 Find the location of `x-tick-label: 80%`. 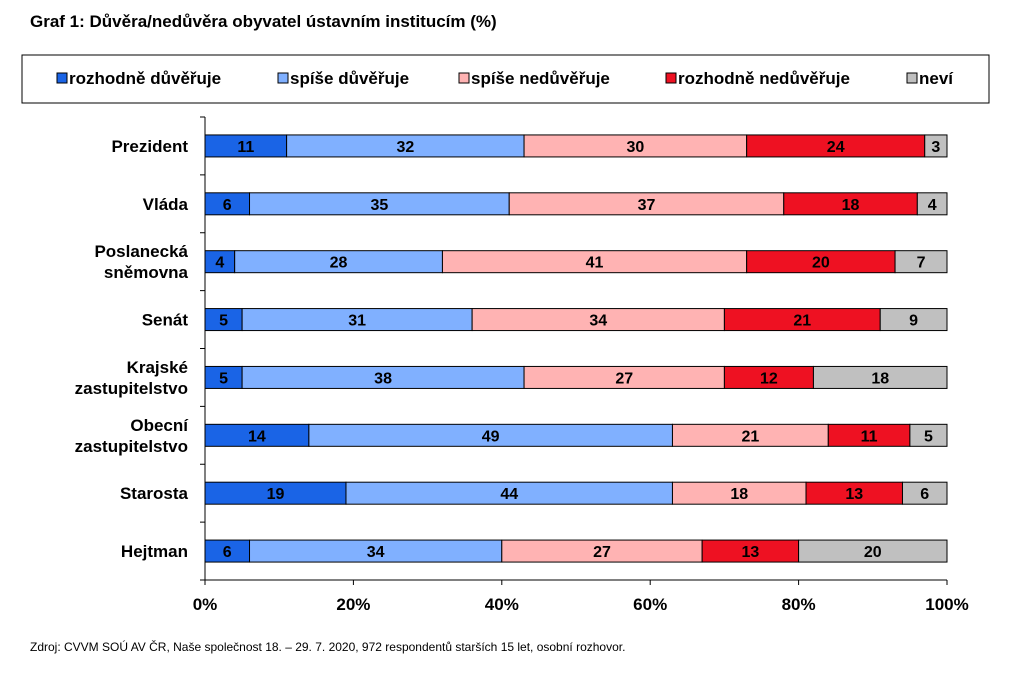

x-tick-label: 80% is located at coordinates (799, 604).